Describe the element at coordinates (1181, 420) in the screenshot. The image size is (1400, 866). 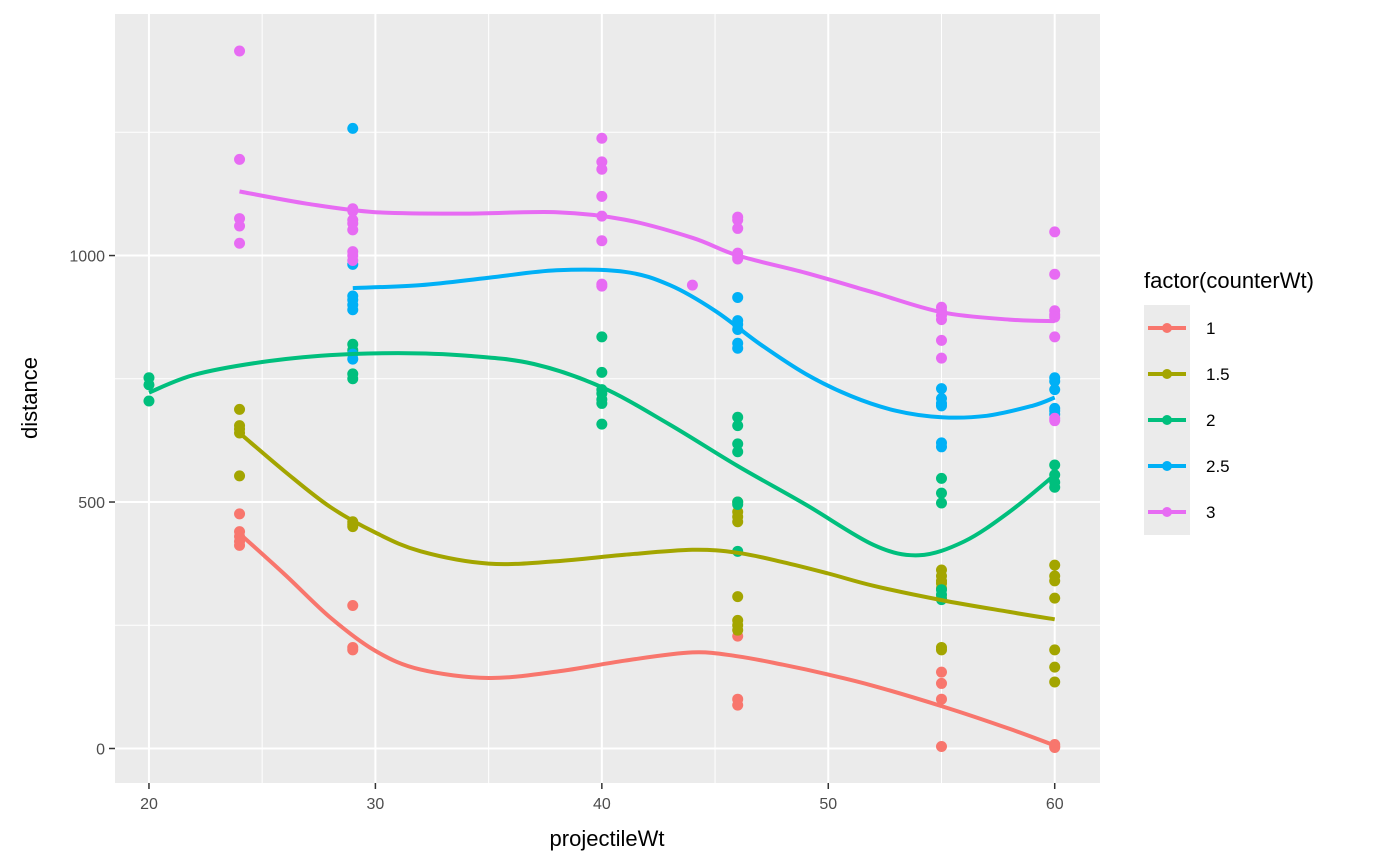
I see `legend-item-2: 2` at that location.